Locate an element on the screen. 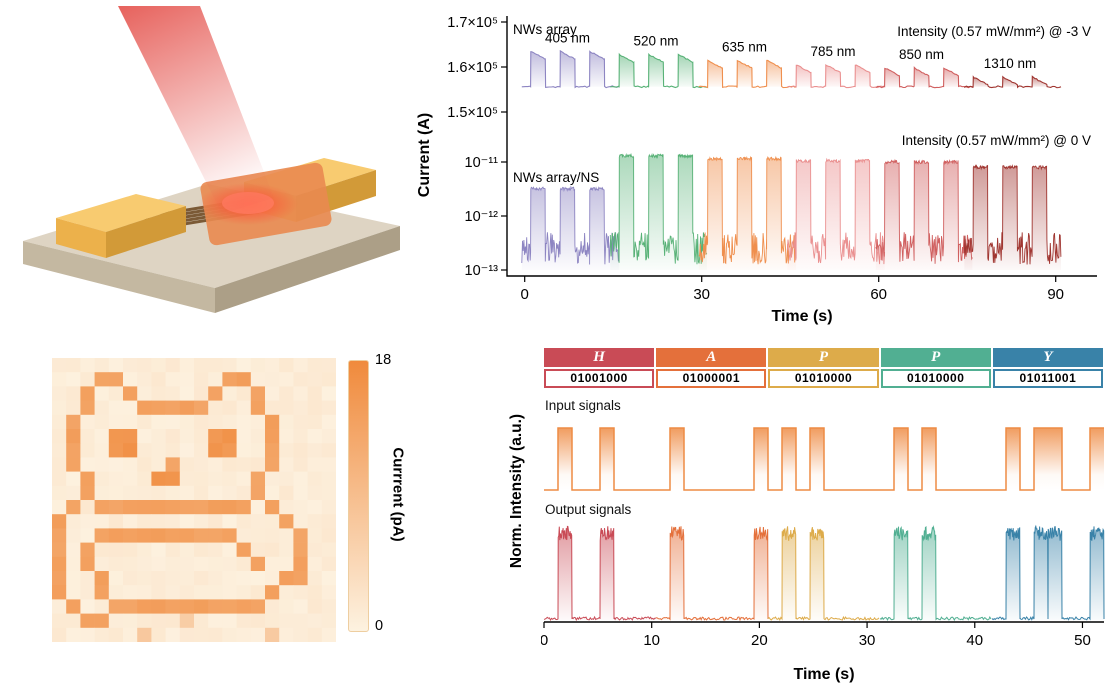 This screenshot has height=691, width=1108. ascii-x-axis-label: Time (s) is located at coordinates (824, 674).